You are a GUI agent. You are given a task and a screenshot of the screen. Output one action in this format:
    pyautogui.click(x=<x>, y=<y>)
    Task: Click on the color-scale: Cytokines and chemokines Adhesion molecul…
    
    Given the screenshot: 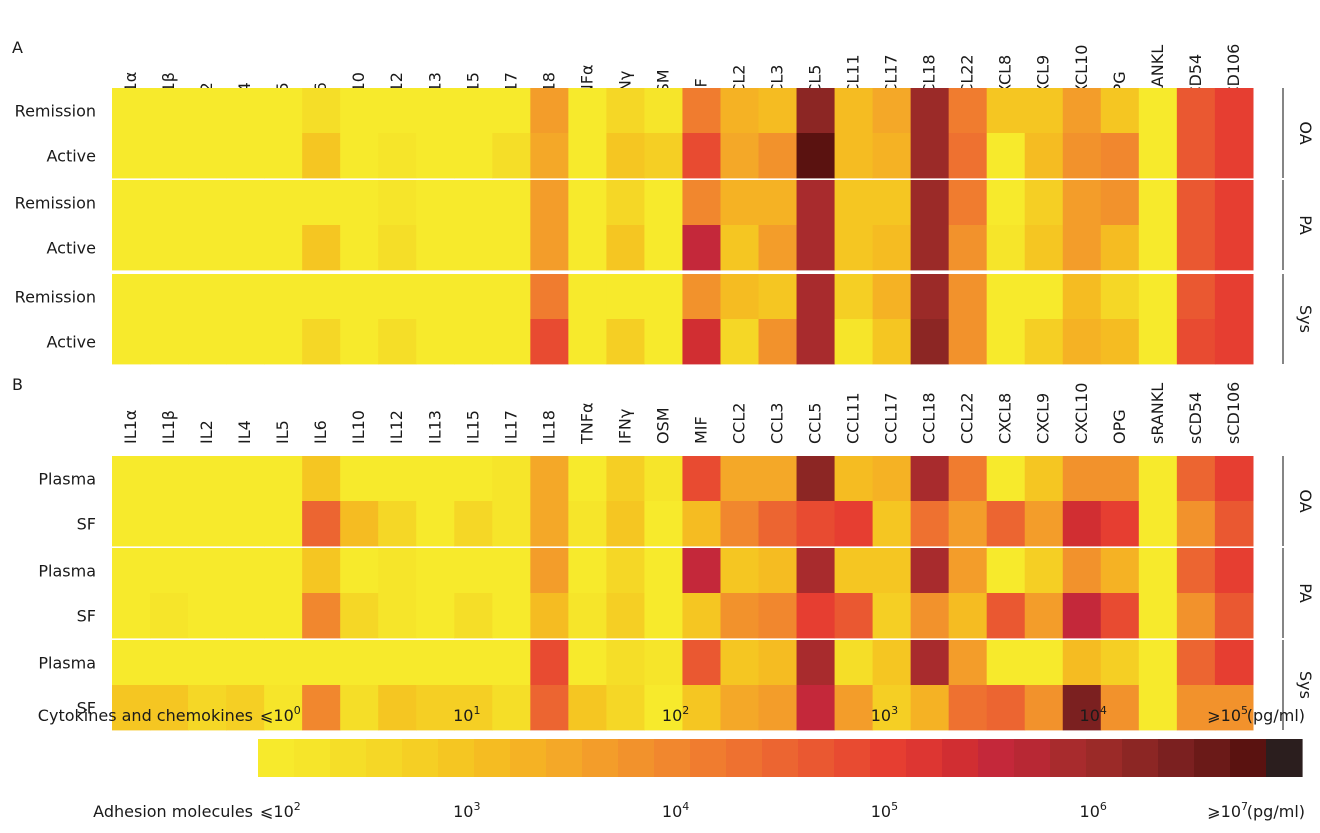 What is the action you would take?
    pyautogui.click(x=671, y=762)
    